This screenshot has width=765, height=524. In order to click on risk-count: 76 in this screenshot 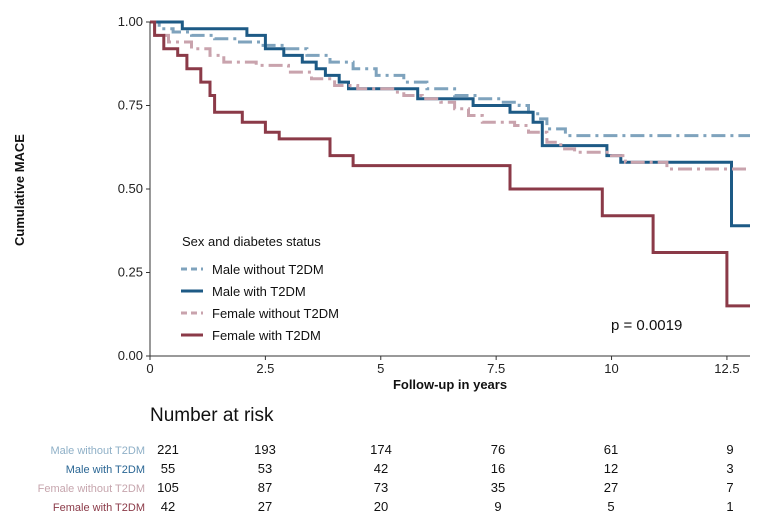, I will do `click(498, 449)`.